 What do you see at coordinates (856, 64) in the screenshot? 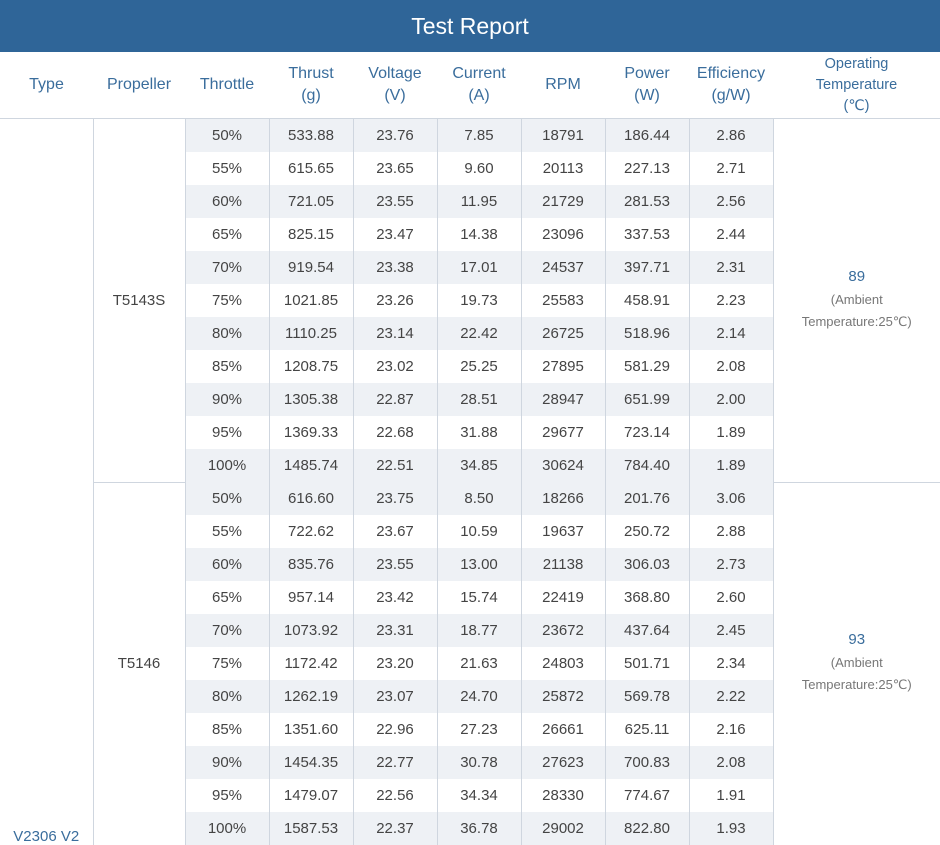
I see `header-temp-line: Operating` at bounding box center [856, 64].